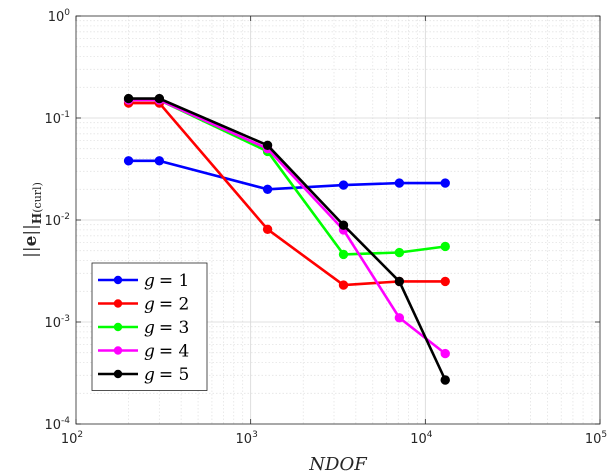 This screenshot has height=476, width=608. I want to click on legend-item-1: g = 1, so click(143, 281).